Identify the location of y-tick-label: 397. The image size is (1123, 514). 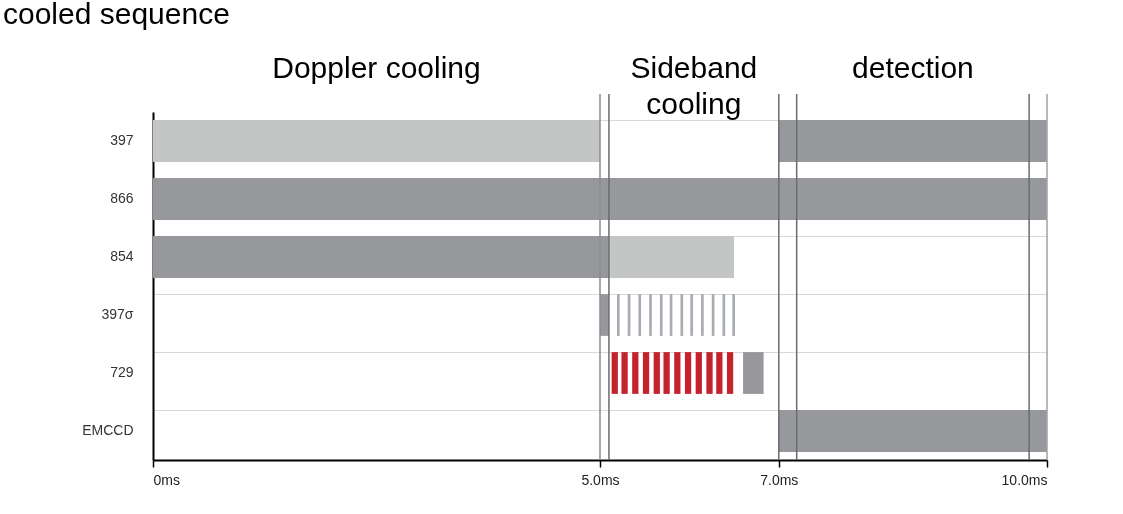
(122, 140).